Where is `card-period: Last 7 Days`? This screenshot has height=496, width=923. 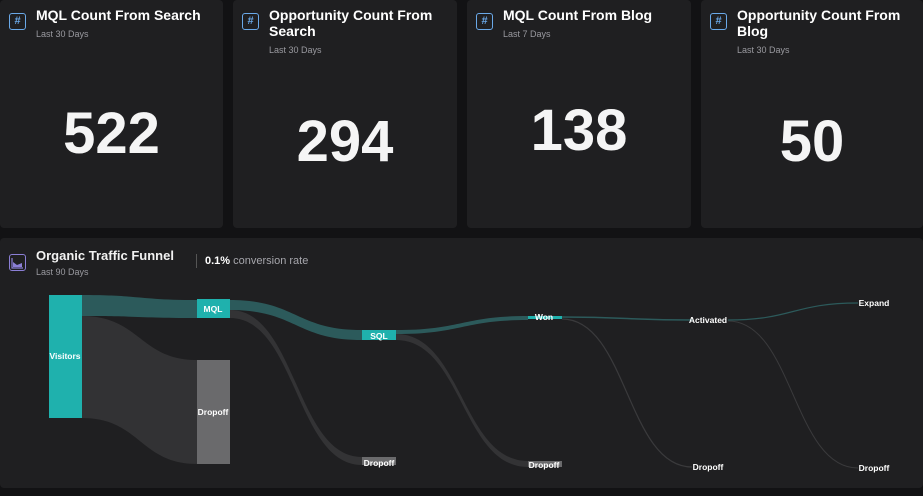
card-period: Last 7 Days is located at coordinates (527, 34).